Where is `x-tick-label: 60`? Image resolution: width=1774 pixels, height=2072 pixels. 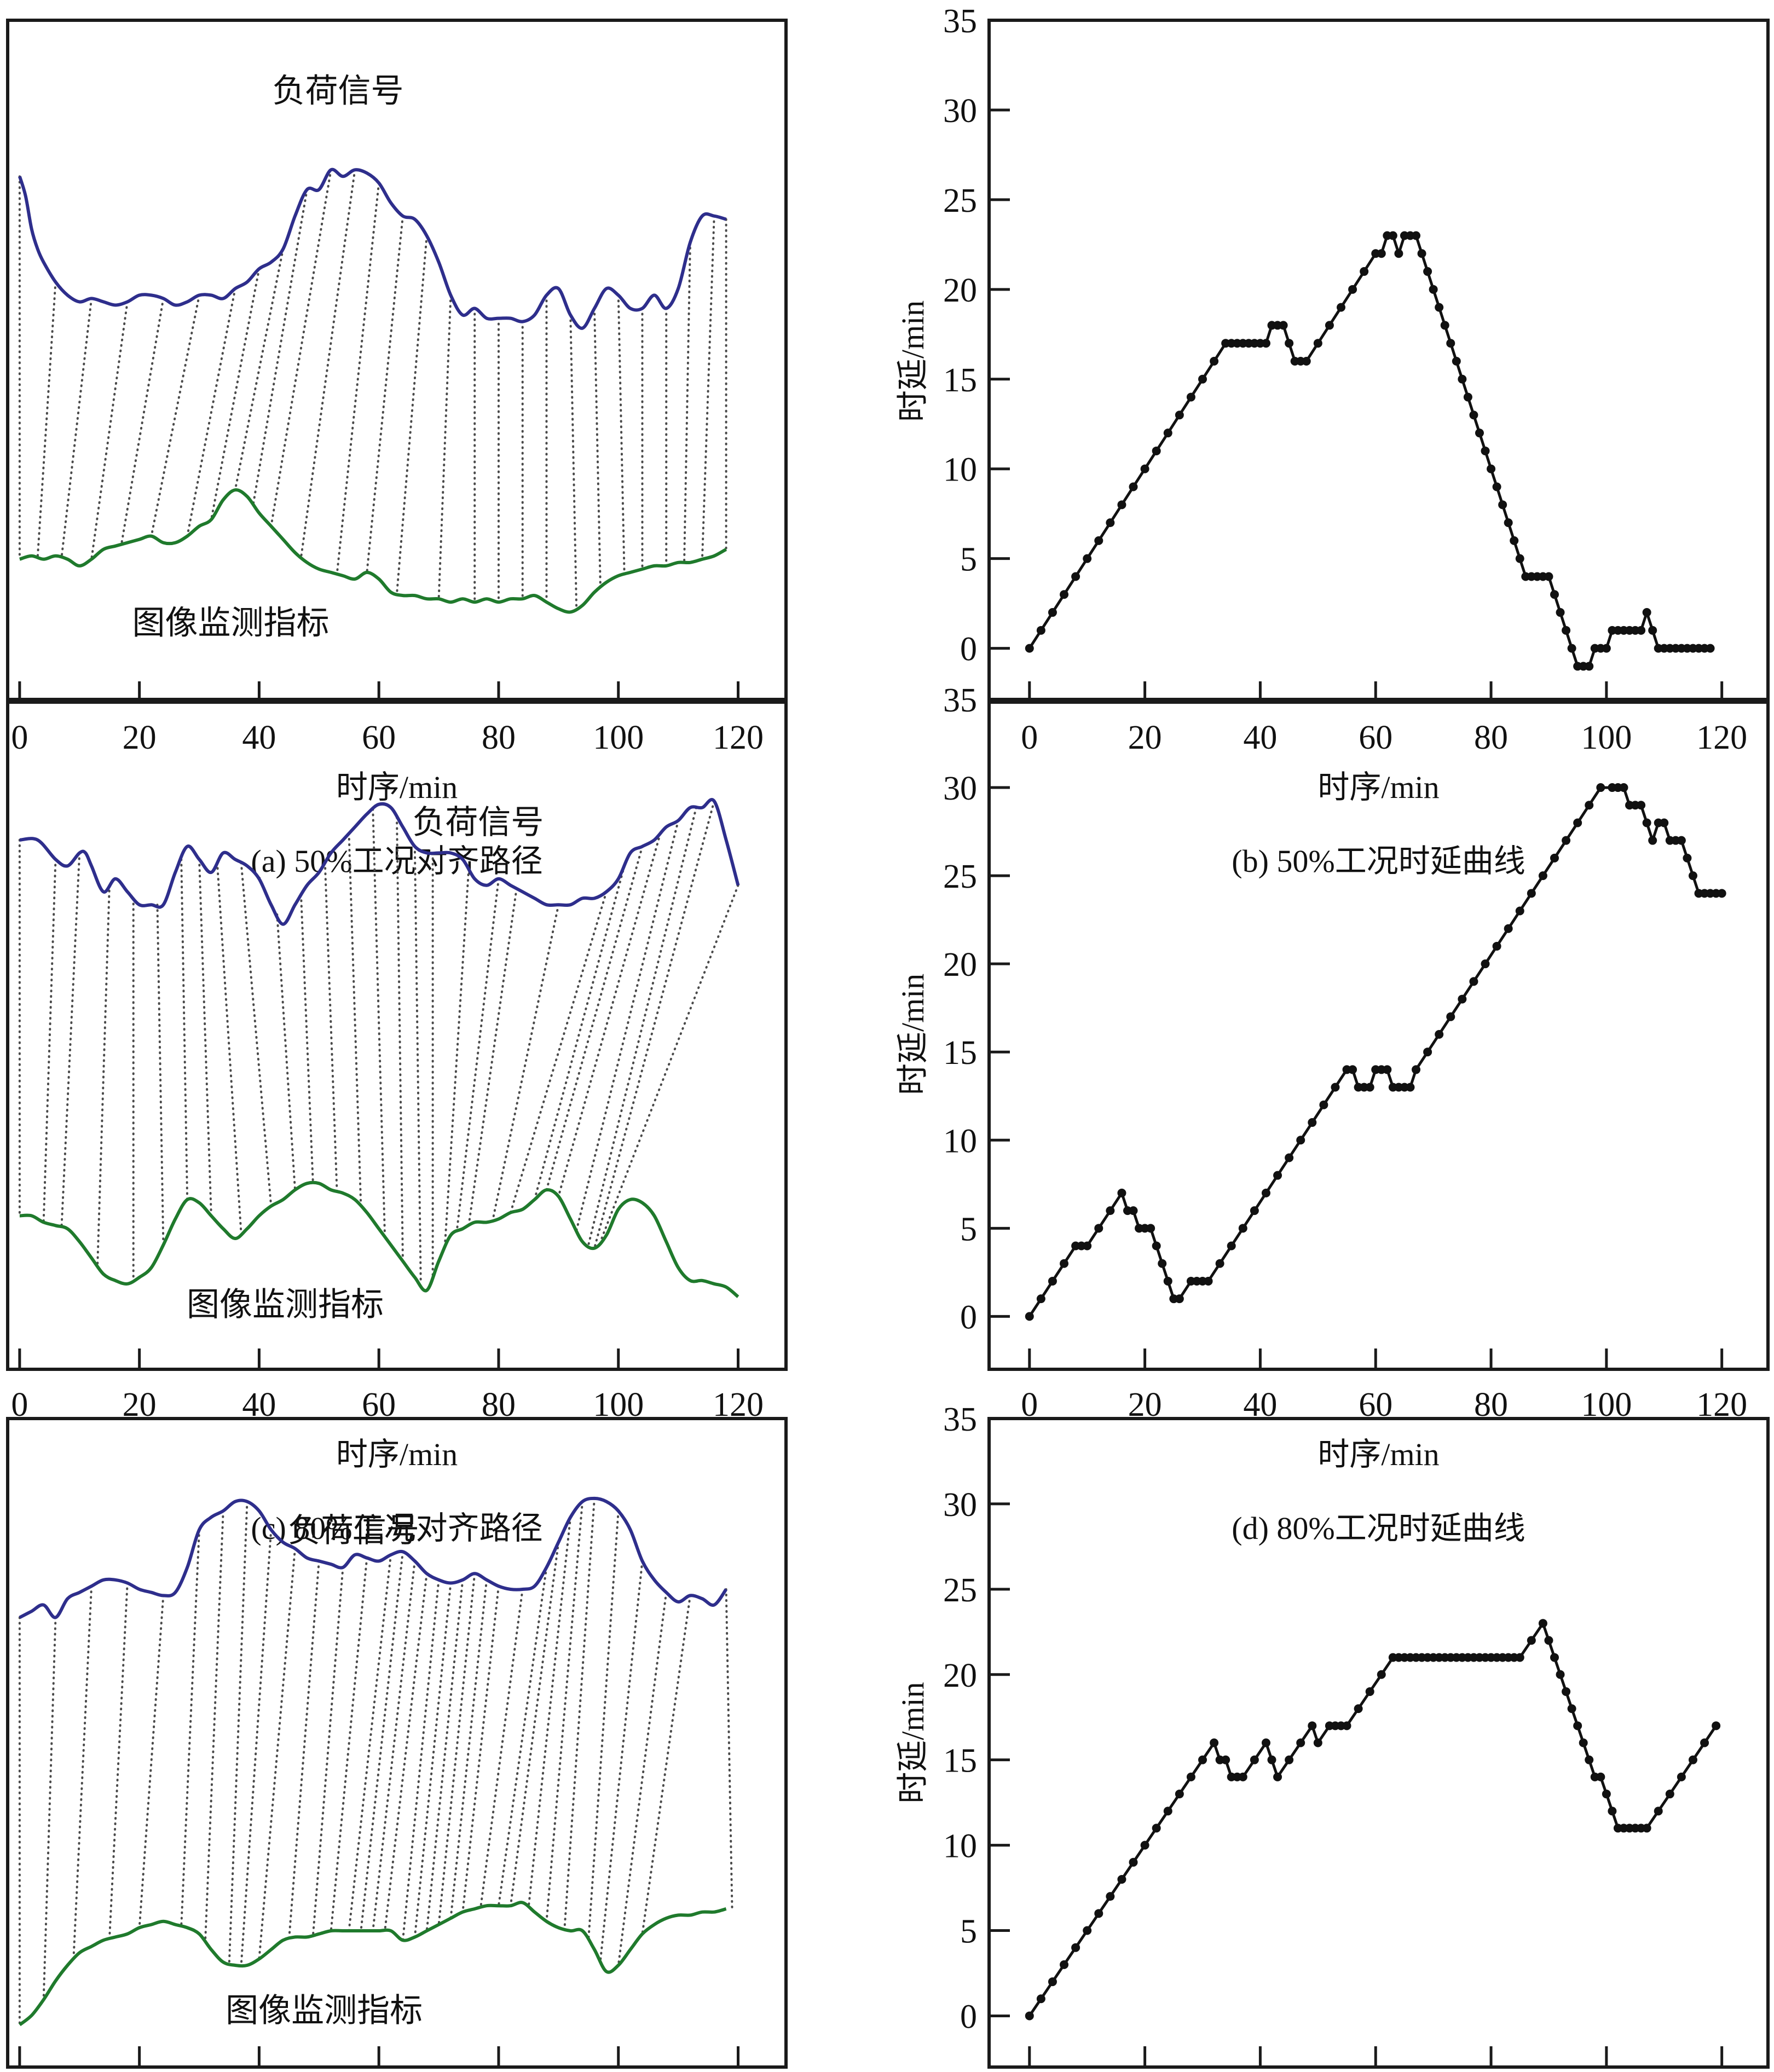
x-tick-label: 60 is located at coordinates (1375, 737).